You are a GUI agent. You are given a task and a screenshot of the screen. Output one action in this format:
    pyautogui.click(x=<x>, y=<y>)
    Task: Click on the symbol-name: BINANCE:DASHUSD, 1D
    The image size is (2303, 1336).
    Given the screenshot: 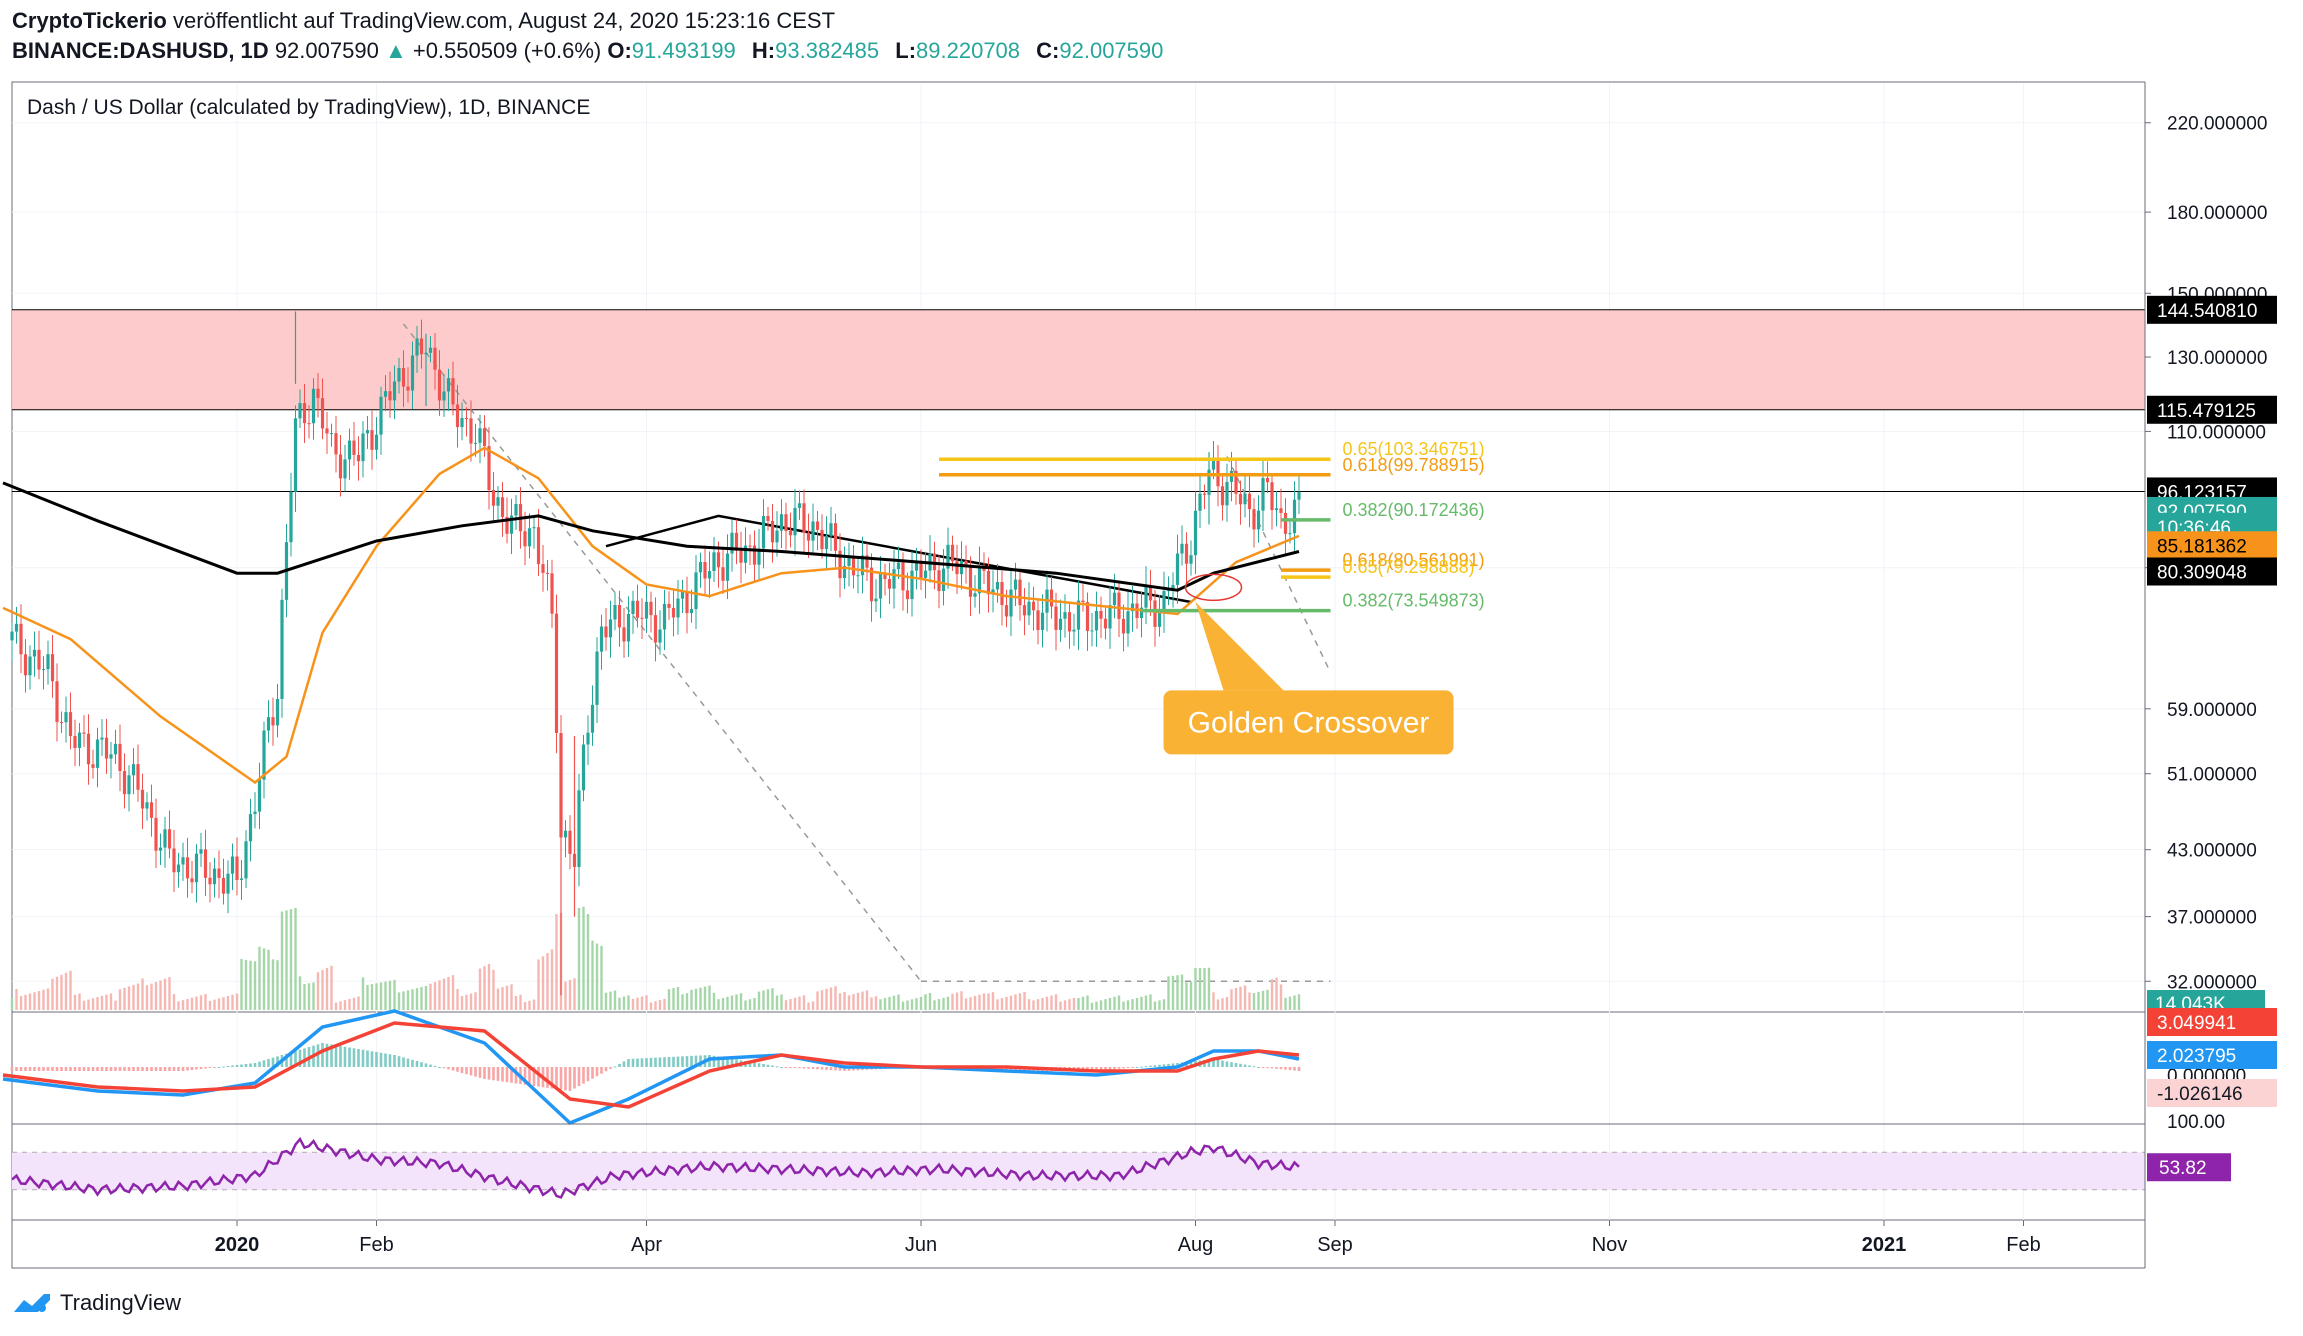 What is the action you would take?
    pyautogui.click(x=140, y=50)
    